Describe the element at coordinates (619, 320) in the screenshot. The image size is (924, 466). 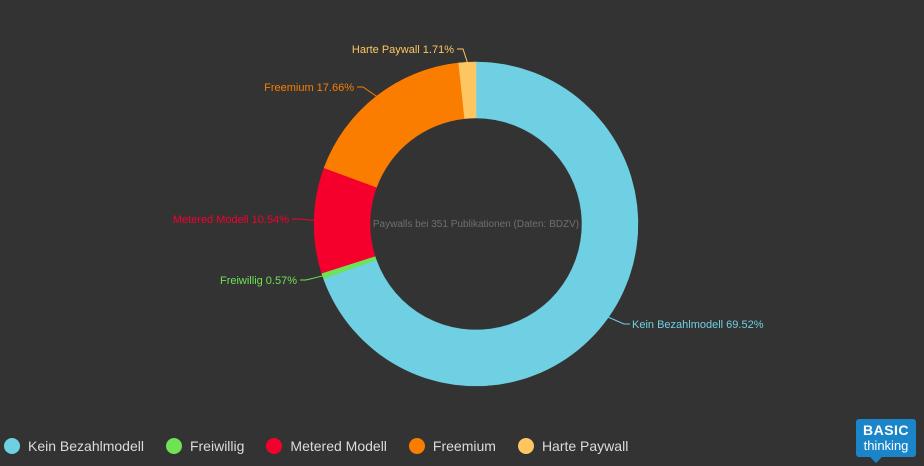
I see `label-connector-kein-bezahlmodell` at that location.